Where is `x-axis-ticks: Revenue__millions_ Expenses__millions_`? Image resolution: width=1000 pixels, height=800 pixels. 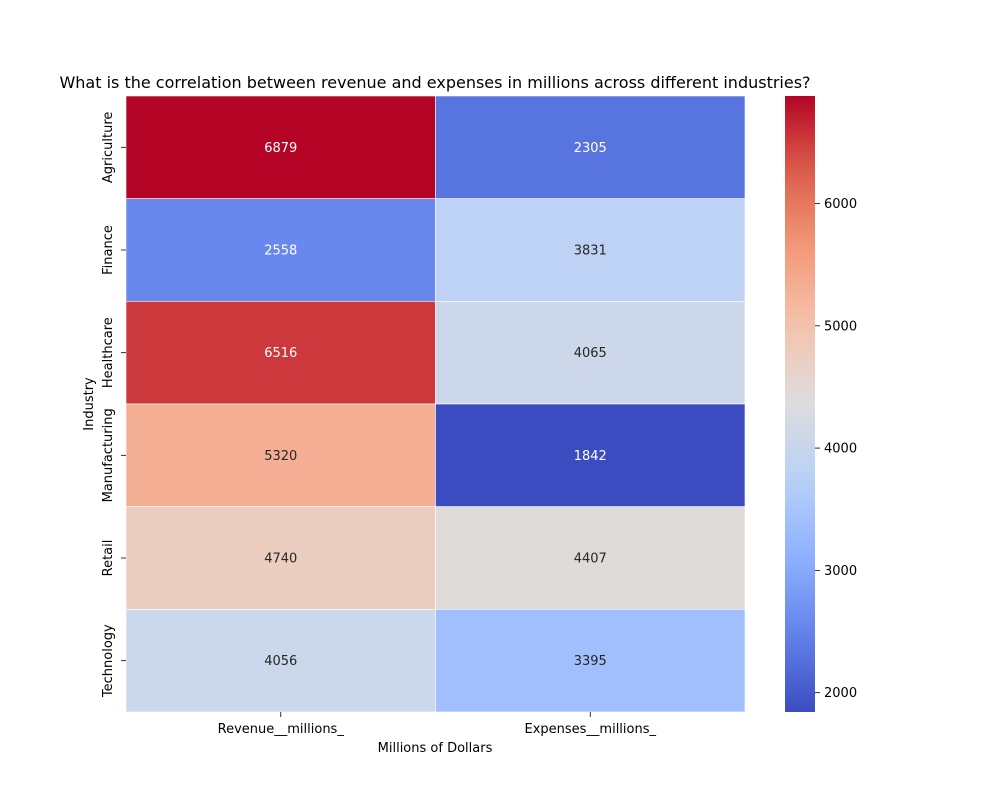 x-axis-ticks: Revenue__millions_ Expenses__millions_ is located at coordinates (437, 724).